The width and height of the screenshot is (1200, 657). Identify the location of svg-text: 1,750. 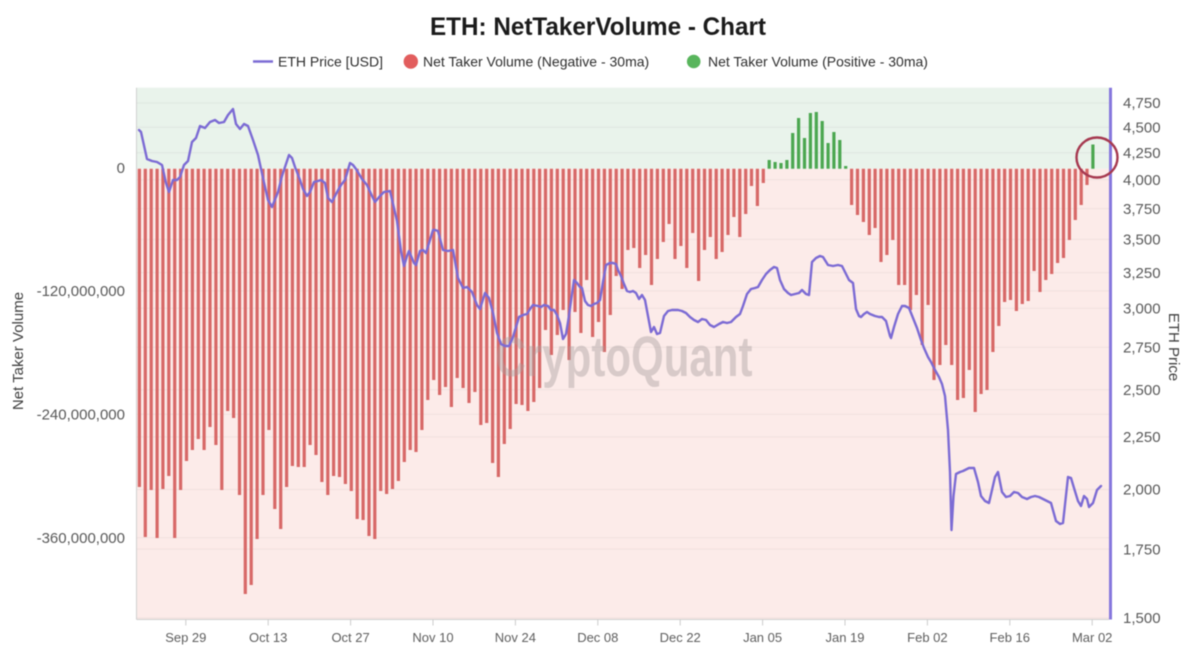
(1142, 549).